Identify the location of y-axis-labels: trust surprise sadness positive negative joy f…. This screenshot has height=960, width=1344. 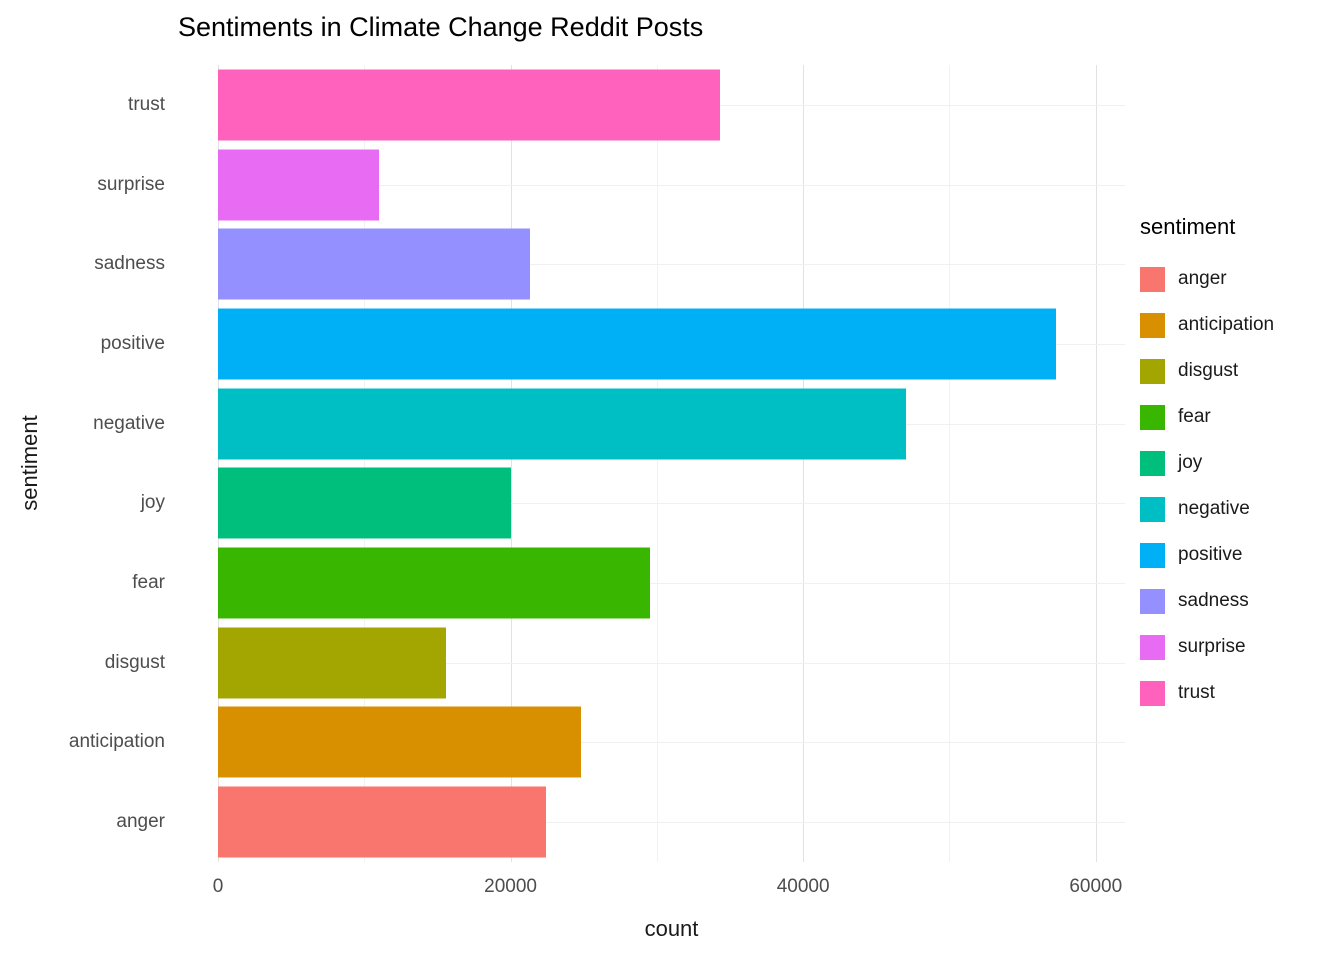
(89, 463).